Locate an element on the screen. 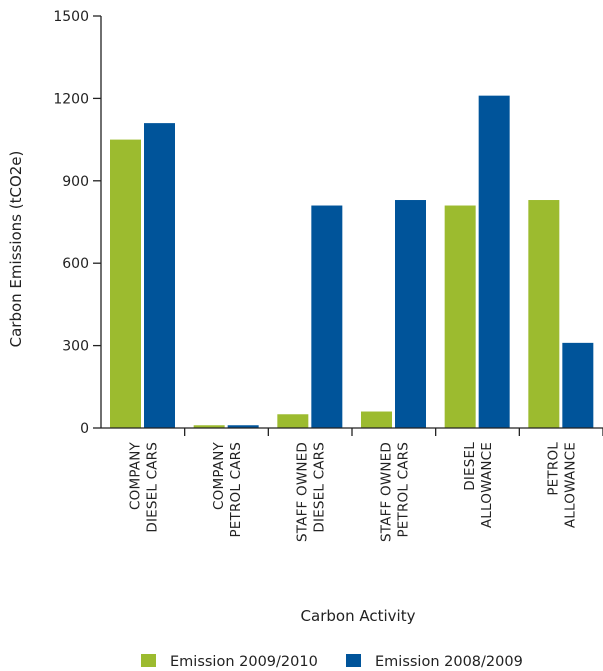  y-axis-title: Carbon Emissions (tCO2e) is located at coordinates (16, 249).